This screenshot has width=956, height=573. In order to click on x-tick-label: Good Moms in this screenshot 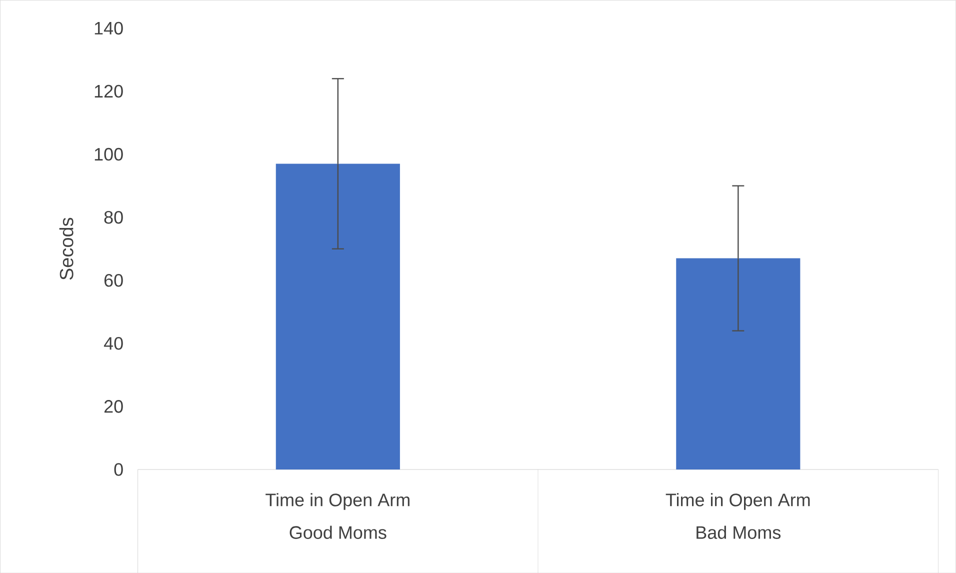, I will do `click(338, 532)`.